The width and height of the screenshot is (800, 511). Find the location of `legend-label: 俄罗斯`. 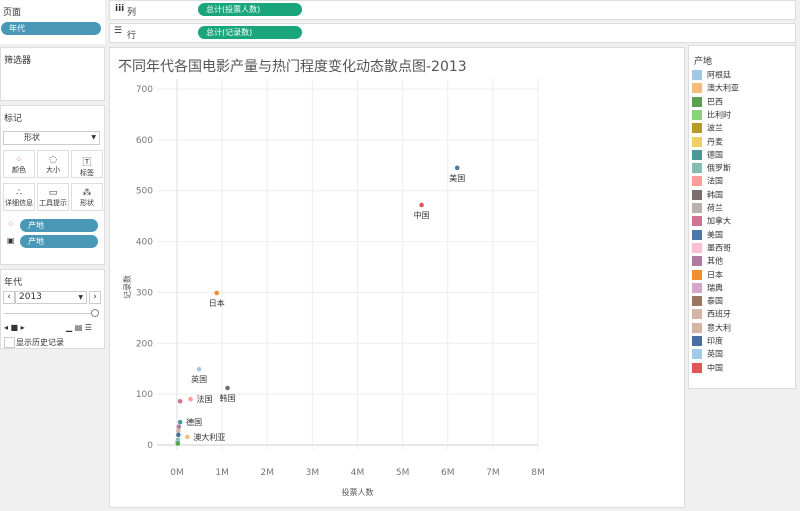

legend-label: 俄罗斯 is located at coordinates (719, 168).